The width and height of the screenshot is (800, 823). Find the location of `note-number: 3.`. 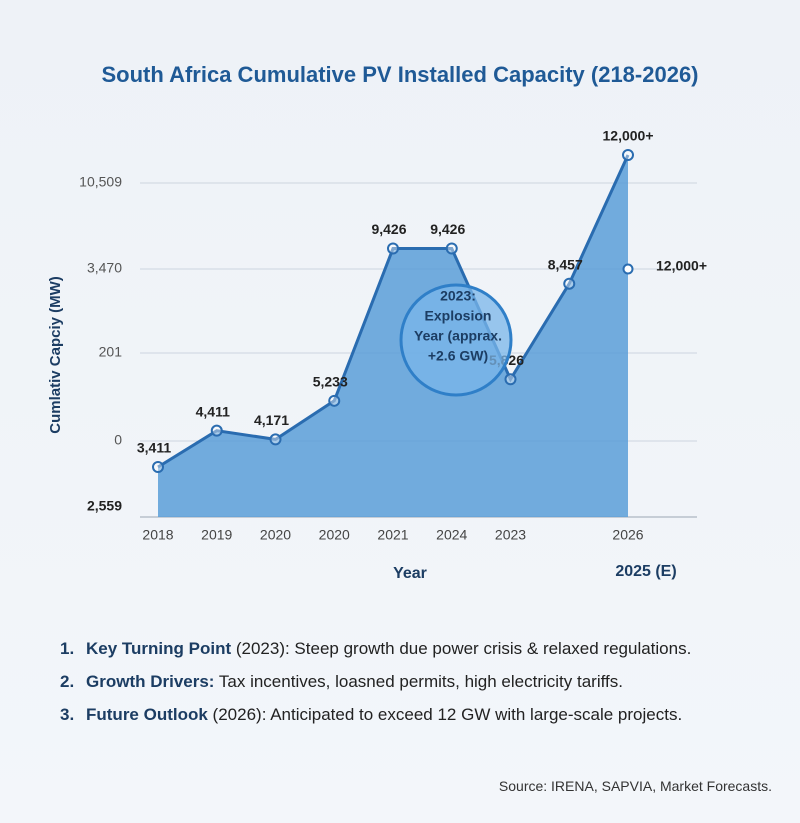

note-number: 3. is located at coordinates (67, 714).